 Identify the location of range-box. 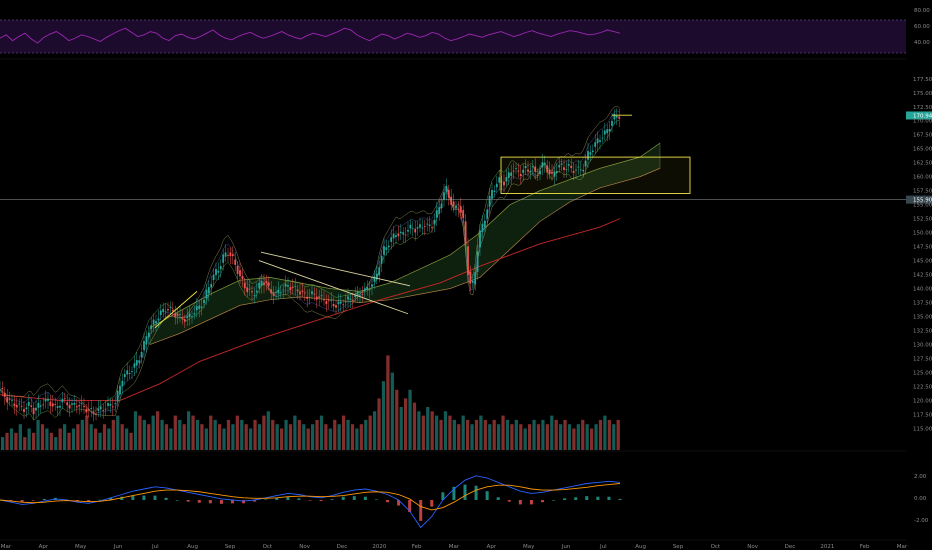
(595, 175).